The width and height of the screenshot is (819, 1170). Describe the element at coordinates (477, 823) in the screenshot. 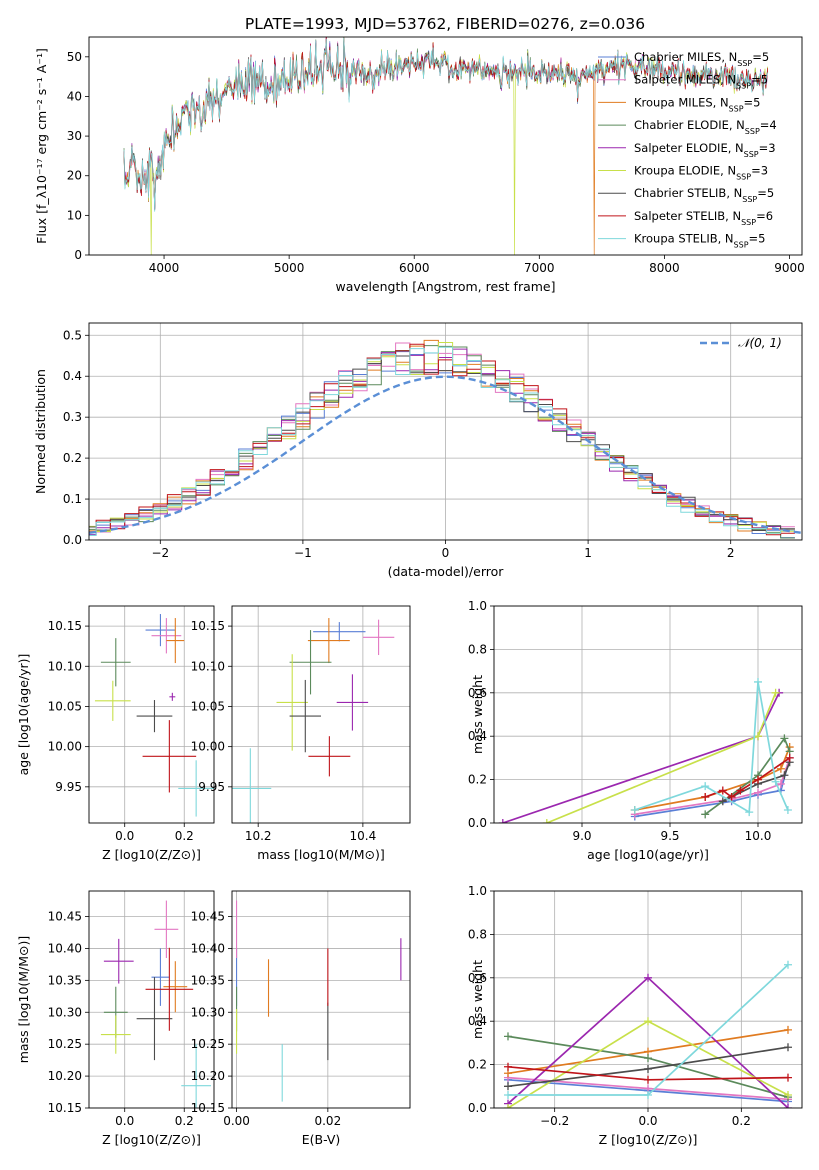

I see `y-tick-label: 0.0` at that location.